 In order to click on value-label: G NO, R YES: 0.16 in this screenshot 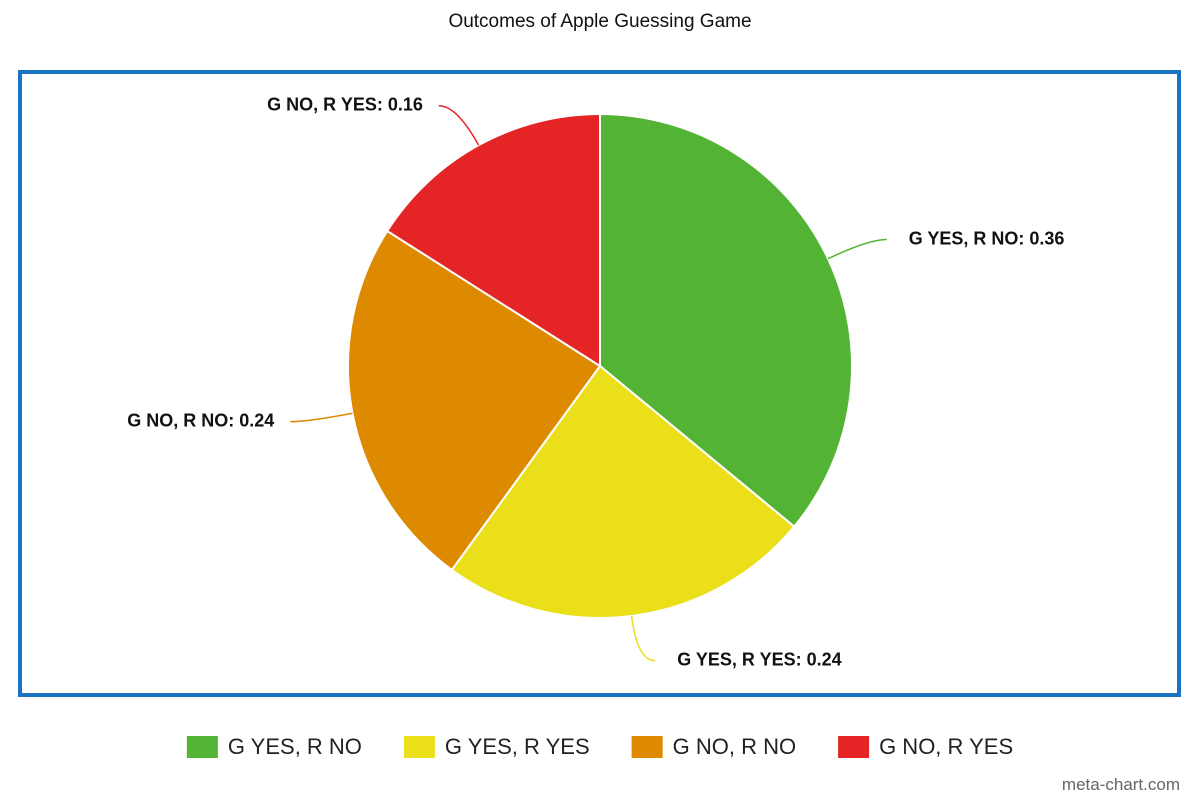, I will do `click(345, 104)`.